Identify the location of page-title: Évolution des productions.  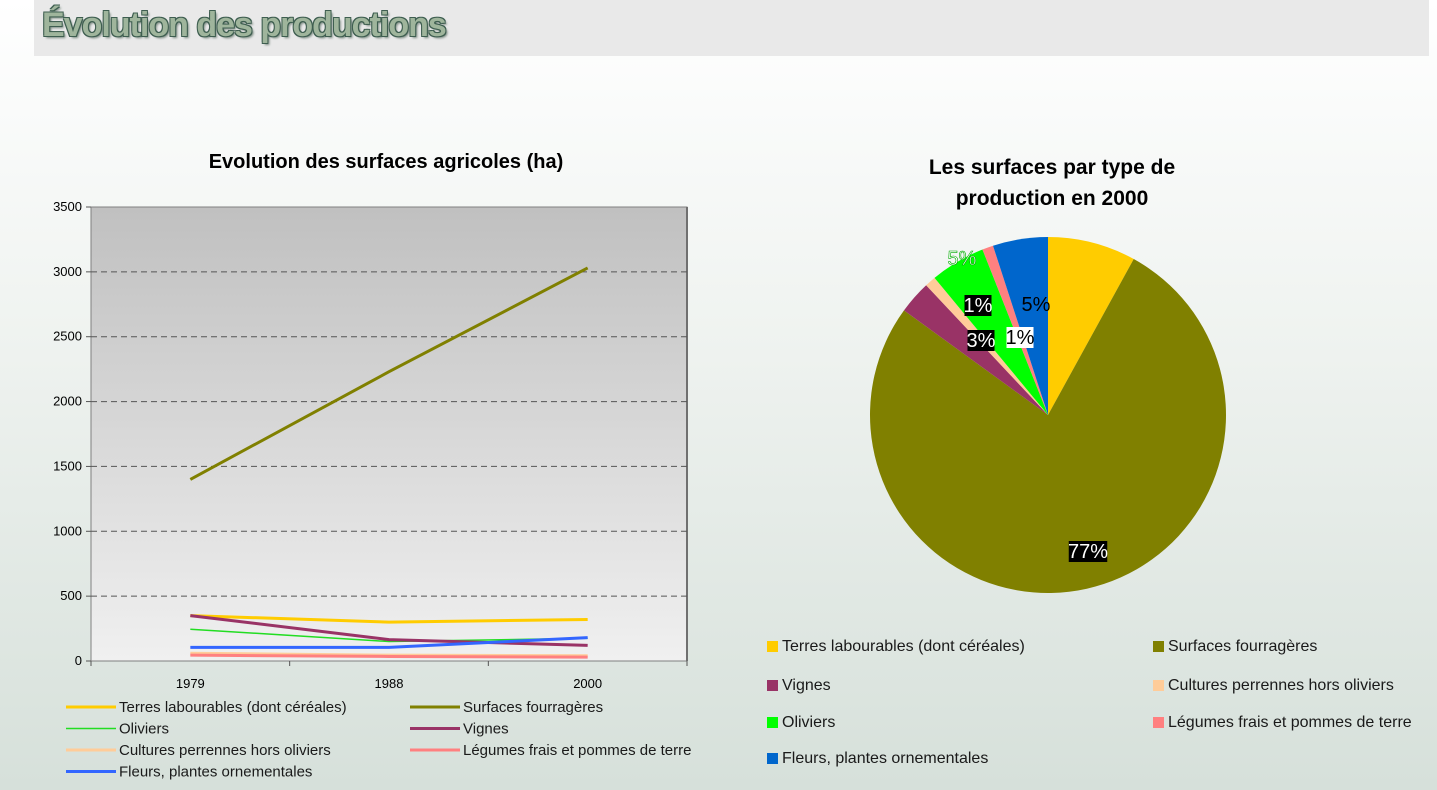
(244, 25).